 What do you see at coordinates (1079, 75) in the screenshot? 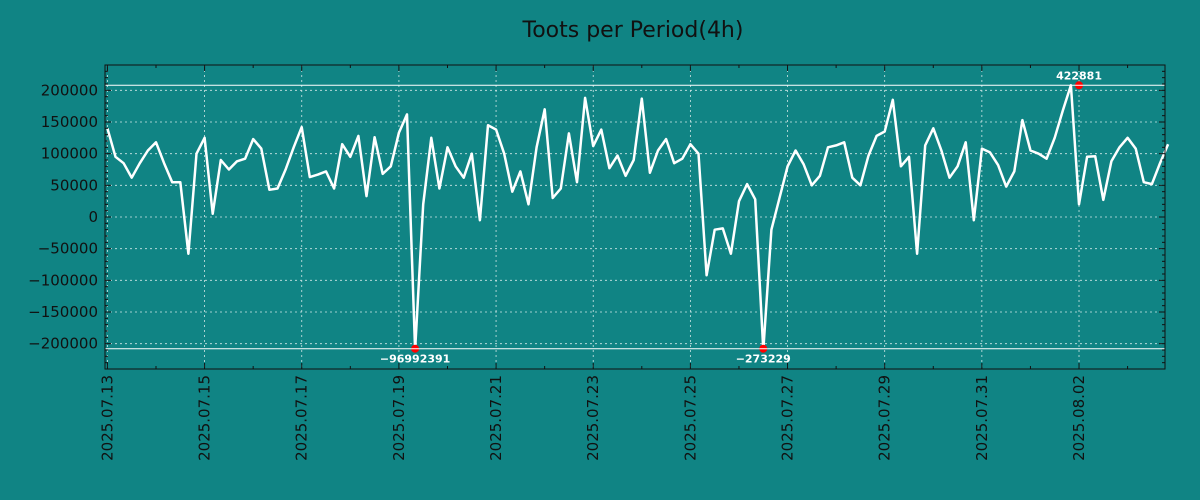
I see `annotation-label: 422881` at bounding box center [1079, 75].